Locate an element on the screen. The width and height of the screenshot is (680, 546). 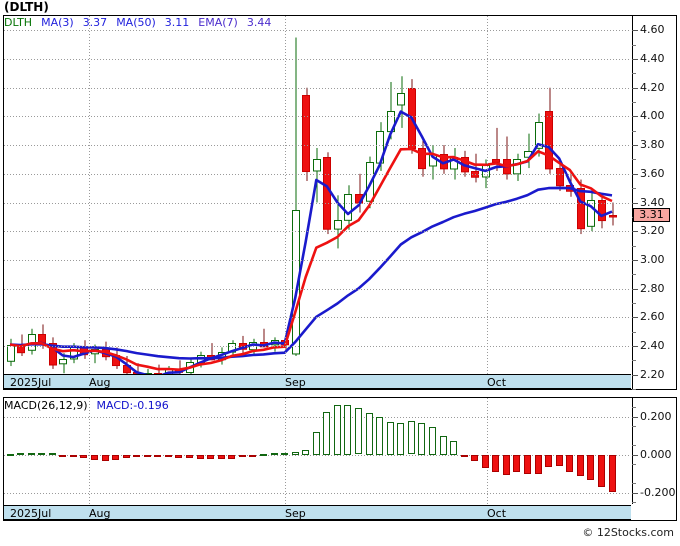
date-axis-label: Sep is located at coordinates (295, 382).